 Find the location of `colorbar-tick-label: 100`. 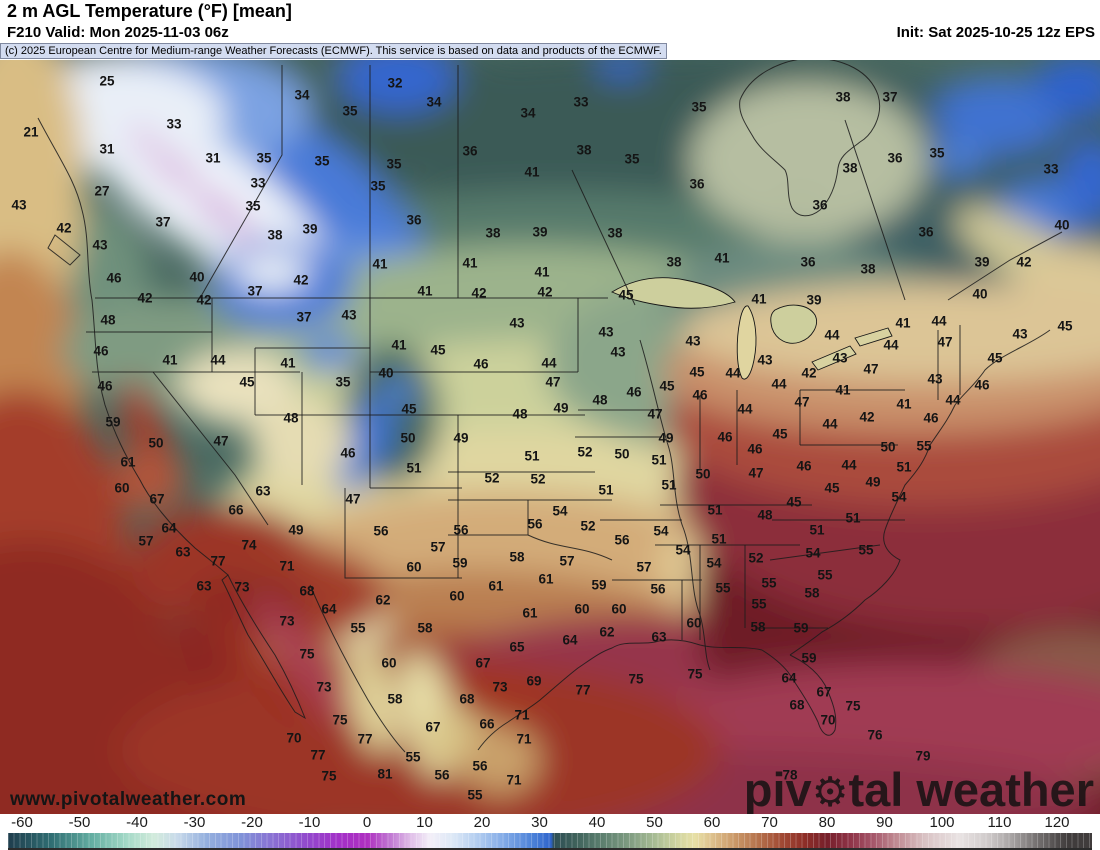

colorbar-tick-label: 100 is located at coordinates (942, 822).